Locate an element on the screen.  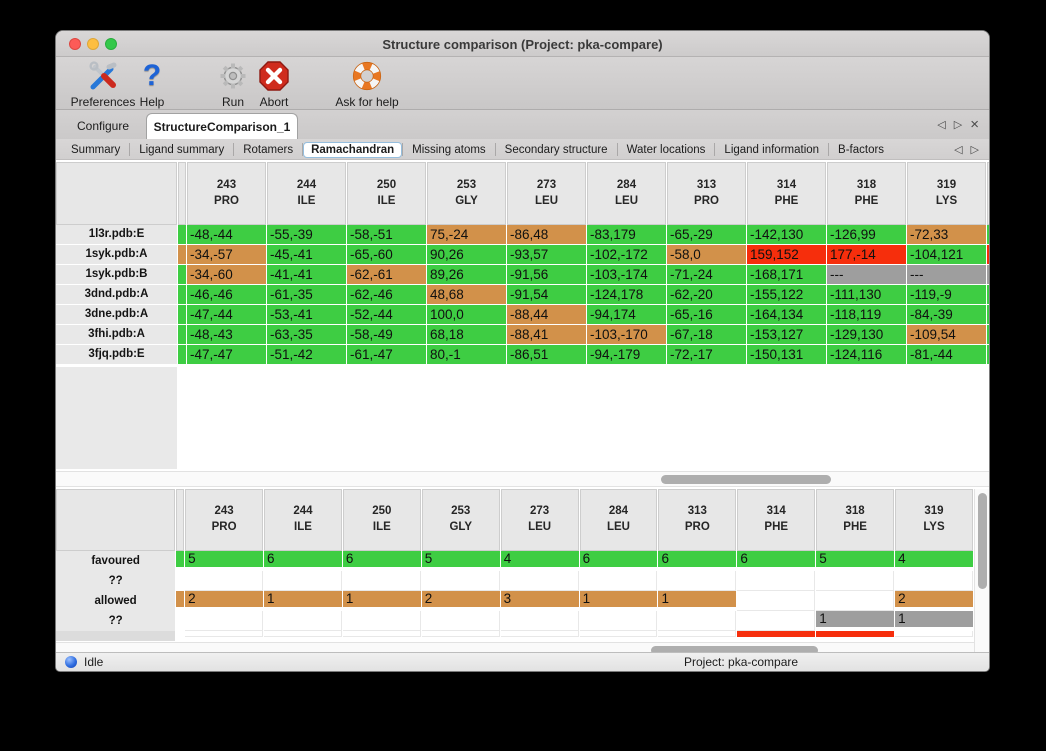
row-header-1syk-pdb-b: 1syk.pdb:B is located at coordinates (116, 274).